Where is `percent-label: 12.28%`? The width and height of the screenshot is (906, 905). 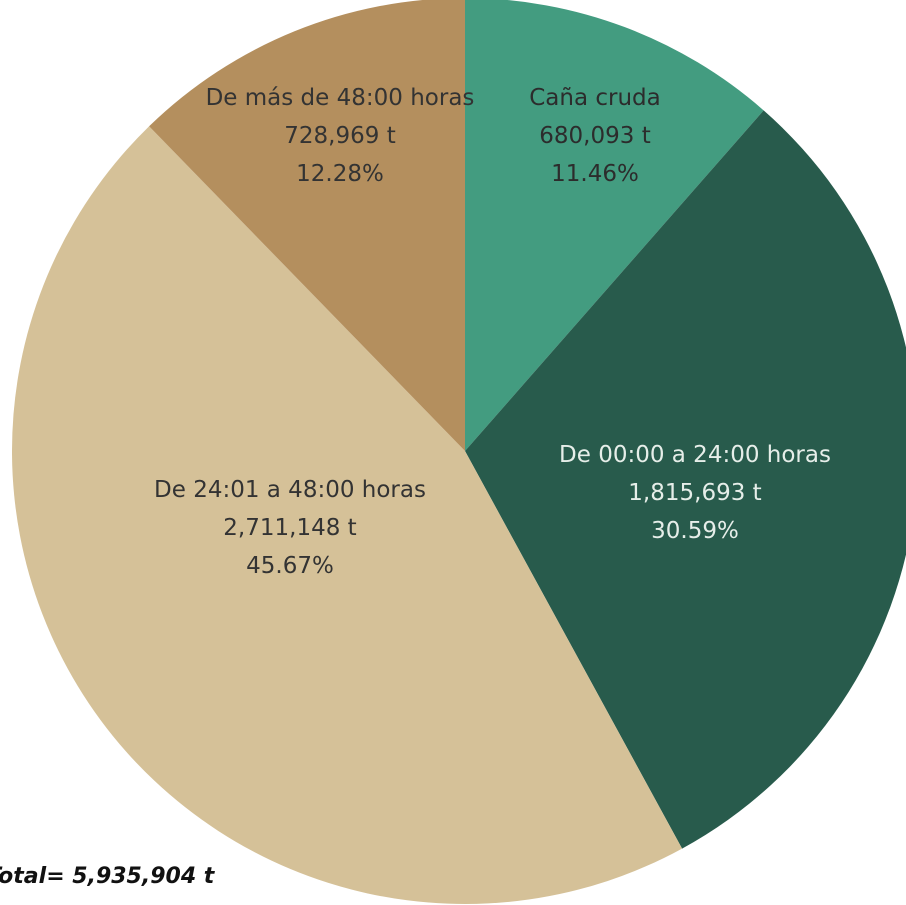
percent-label: 12.28% is located at coordinates (340, 174).